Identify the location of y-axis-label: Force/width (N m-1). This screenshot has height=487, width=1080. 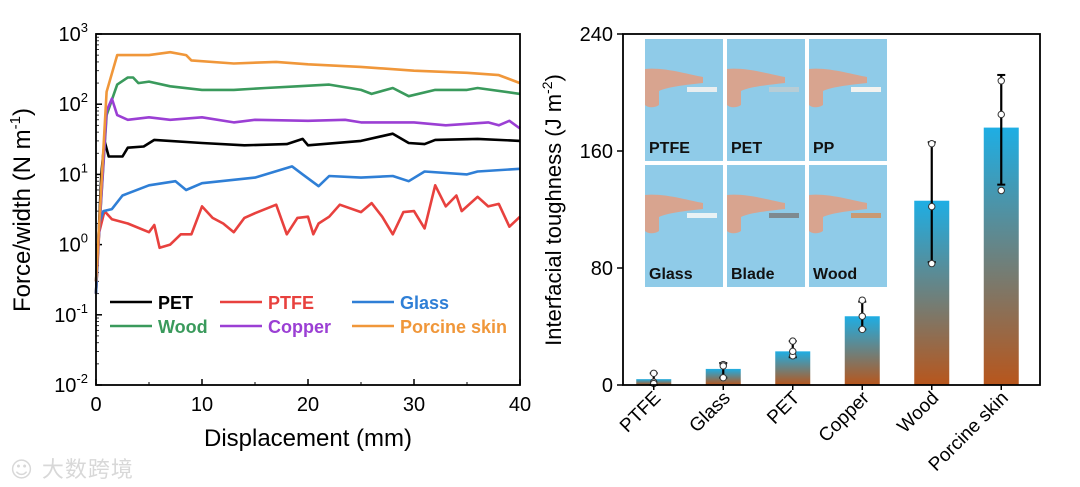
(21, 210).